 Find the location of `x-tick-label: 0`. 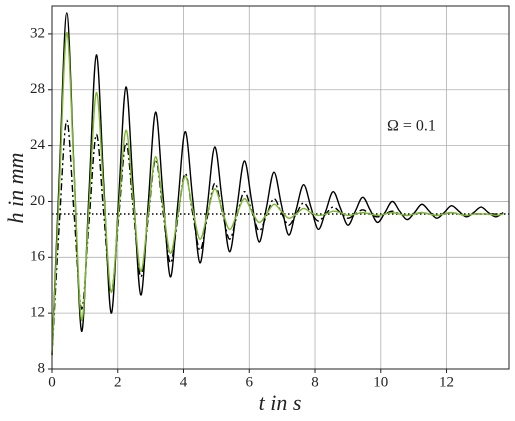

x-tick-label: 0 is located at coordinates (52, 382).